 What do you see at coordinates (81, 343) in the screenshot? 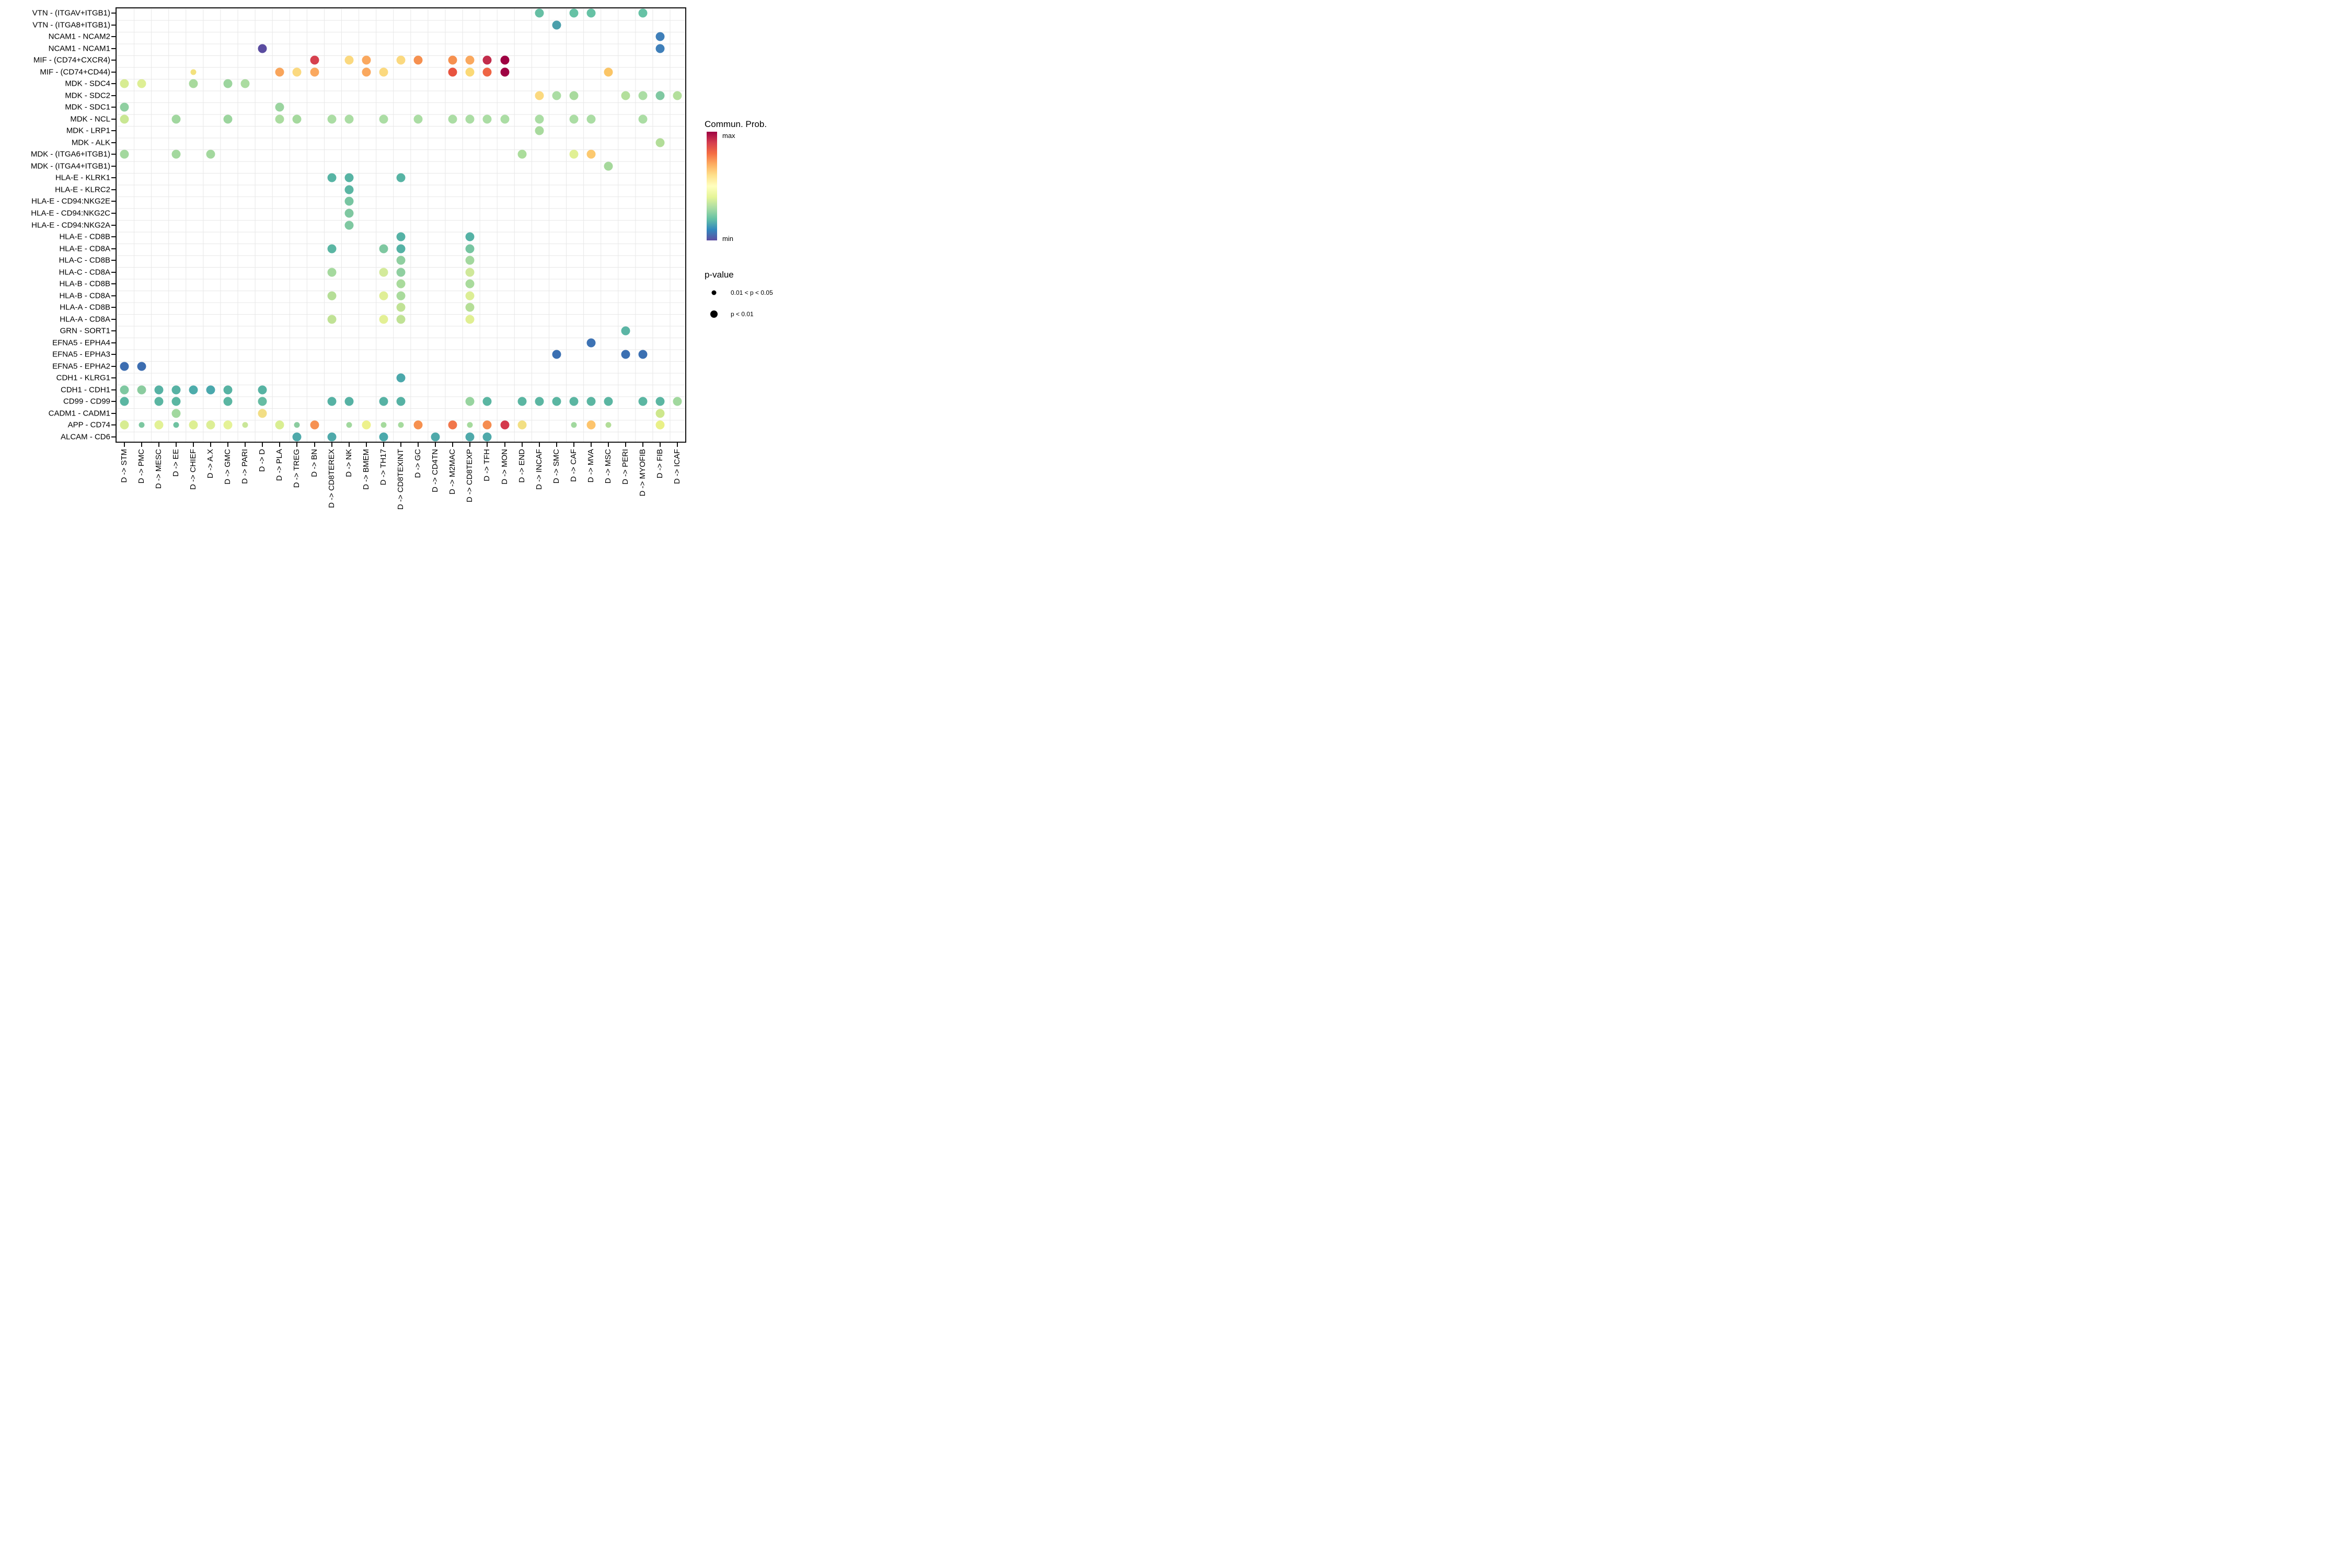
I see `y-axis-label: EFNA5 - EPHA4` at bounding box center [81, 343].